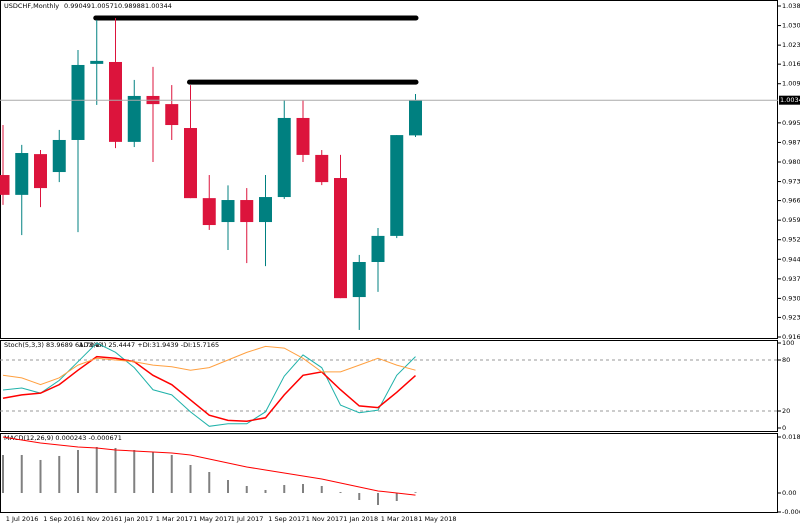 This screenshot has height=526, width=800. What do you see at coordinates (784, 428) in the screenshot?
I see `y-tick-label: 0` at bounding box center [784, 428].